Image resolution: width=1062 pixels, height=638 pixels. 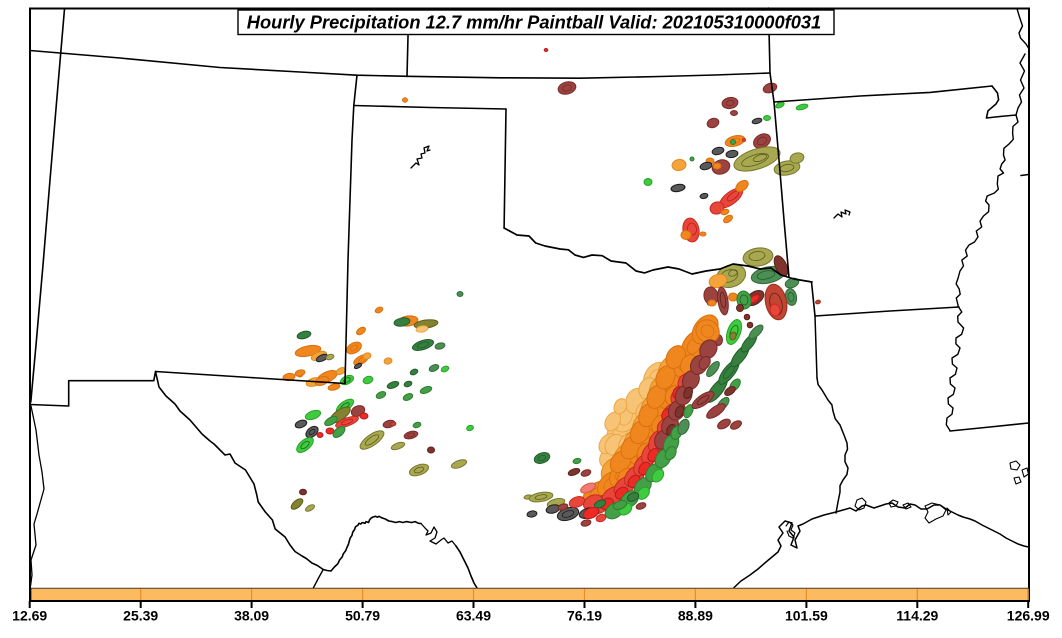 I want to click on svg-text: 38.09, so click(x=251, y=616).